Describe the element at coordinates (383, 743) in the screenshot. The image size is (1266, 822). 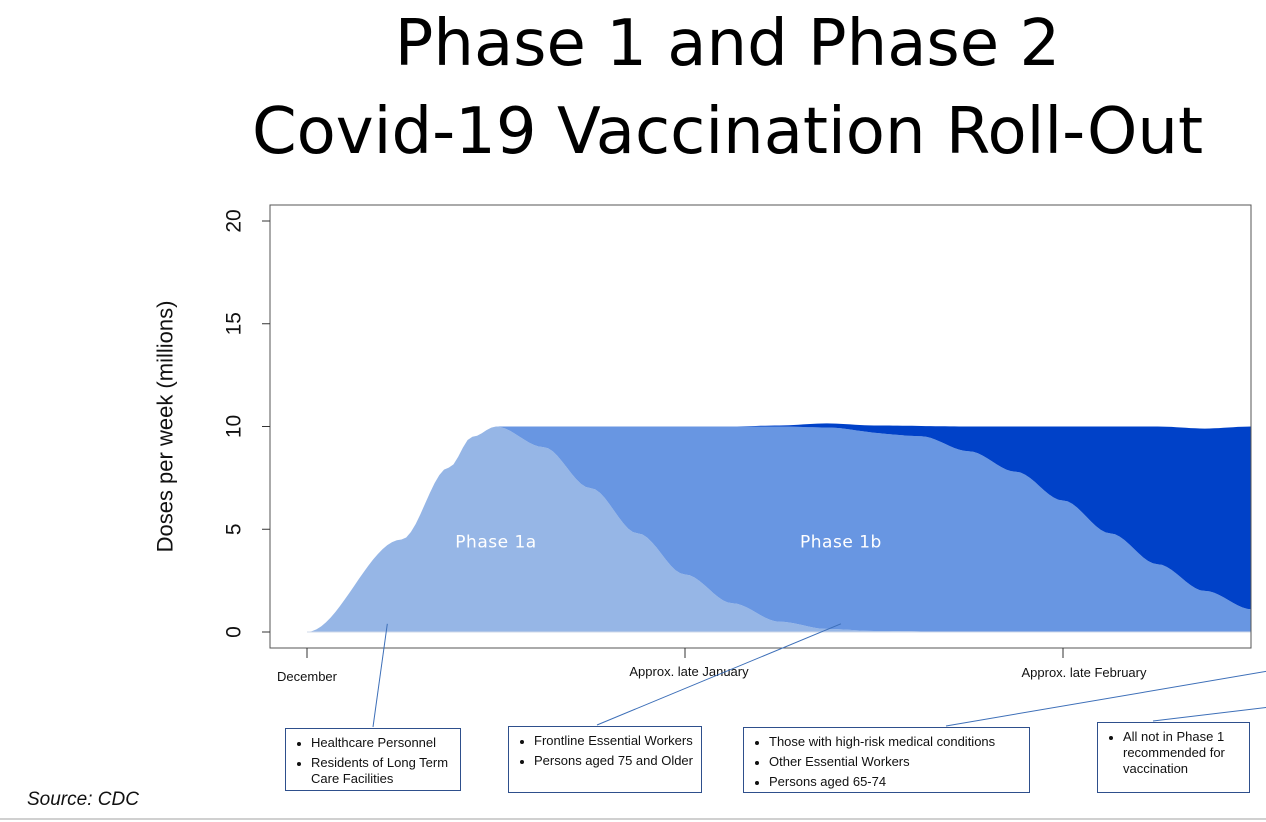
I see `annotation-item: Healthcare Personnel` at that location.